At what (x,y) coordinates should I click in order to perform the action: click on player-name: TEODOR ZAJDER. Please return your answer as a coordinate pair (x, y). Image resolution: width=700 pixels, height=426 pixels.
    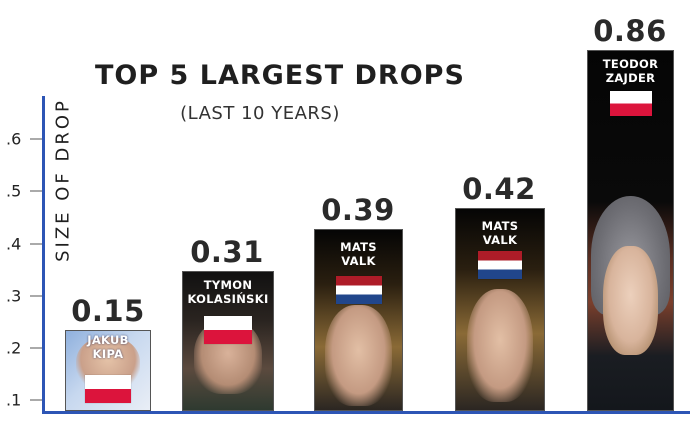
    Looking at the image, I should click on (630, 71).